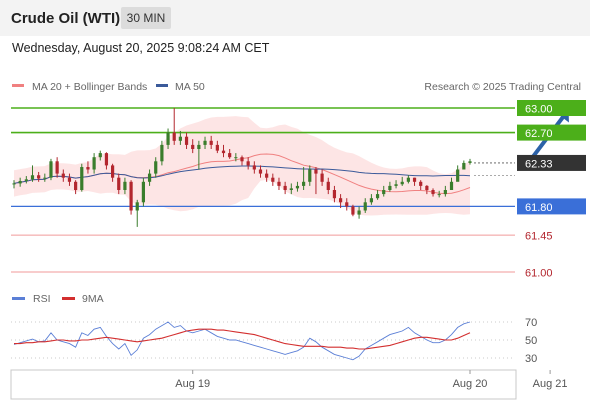 The width and height of the screenshot is (590, 400). What do you see at coordinates (551, 190) in the screenshot?
I see `level-labels: 63.00 62.70 62.33 61.80 61.45 61.00` at bounding box center [551, 190].